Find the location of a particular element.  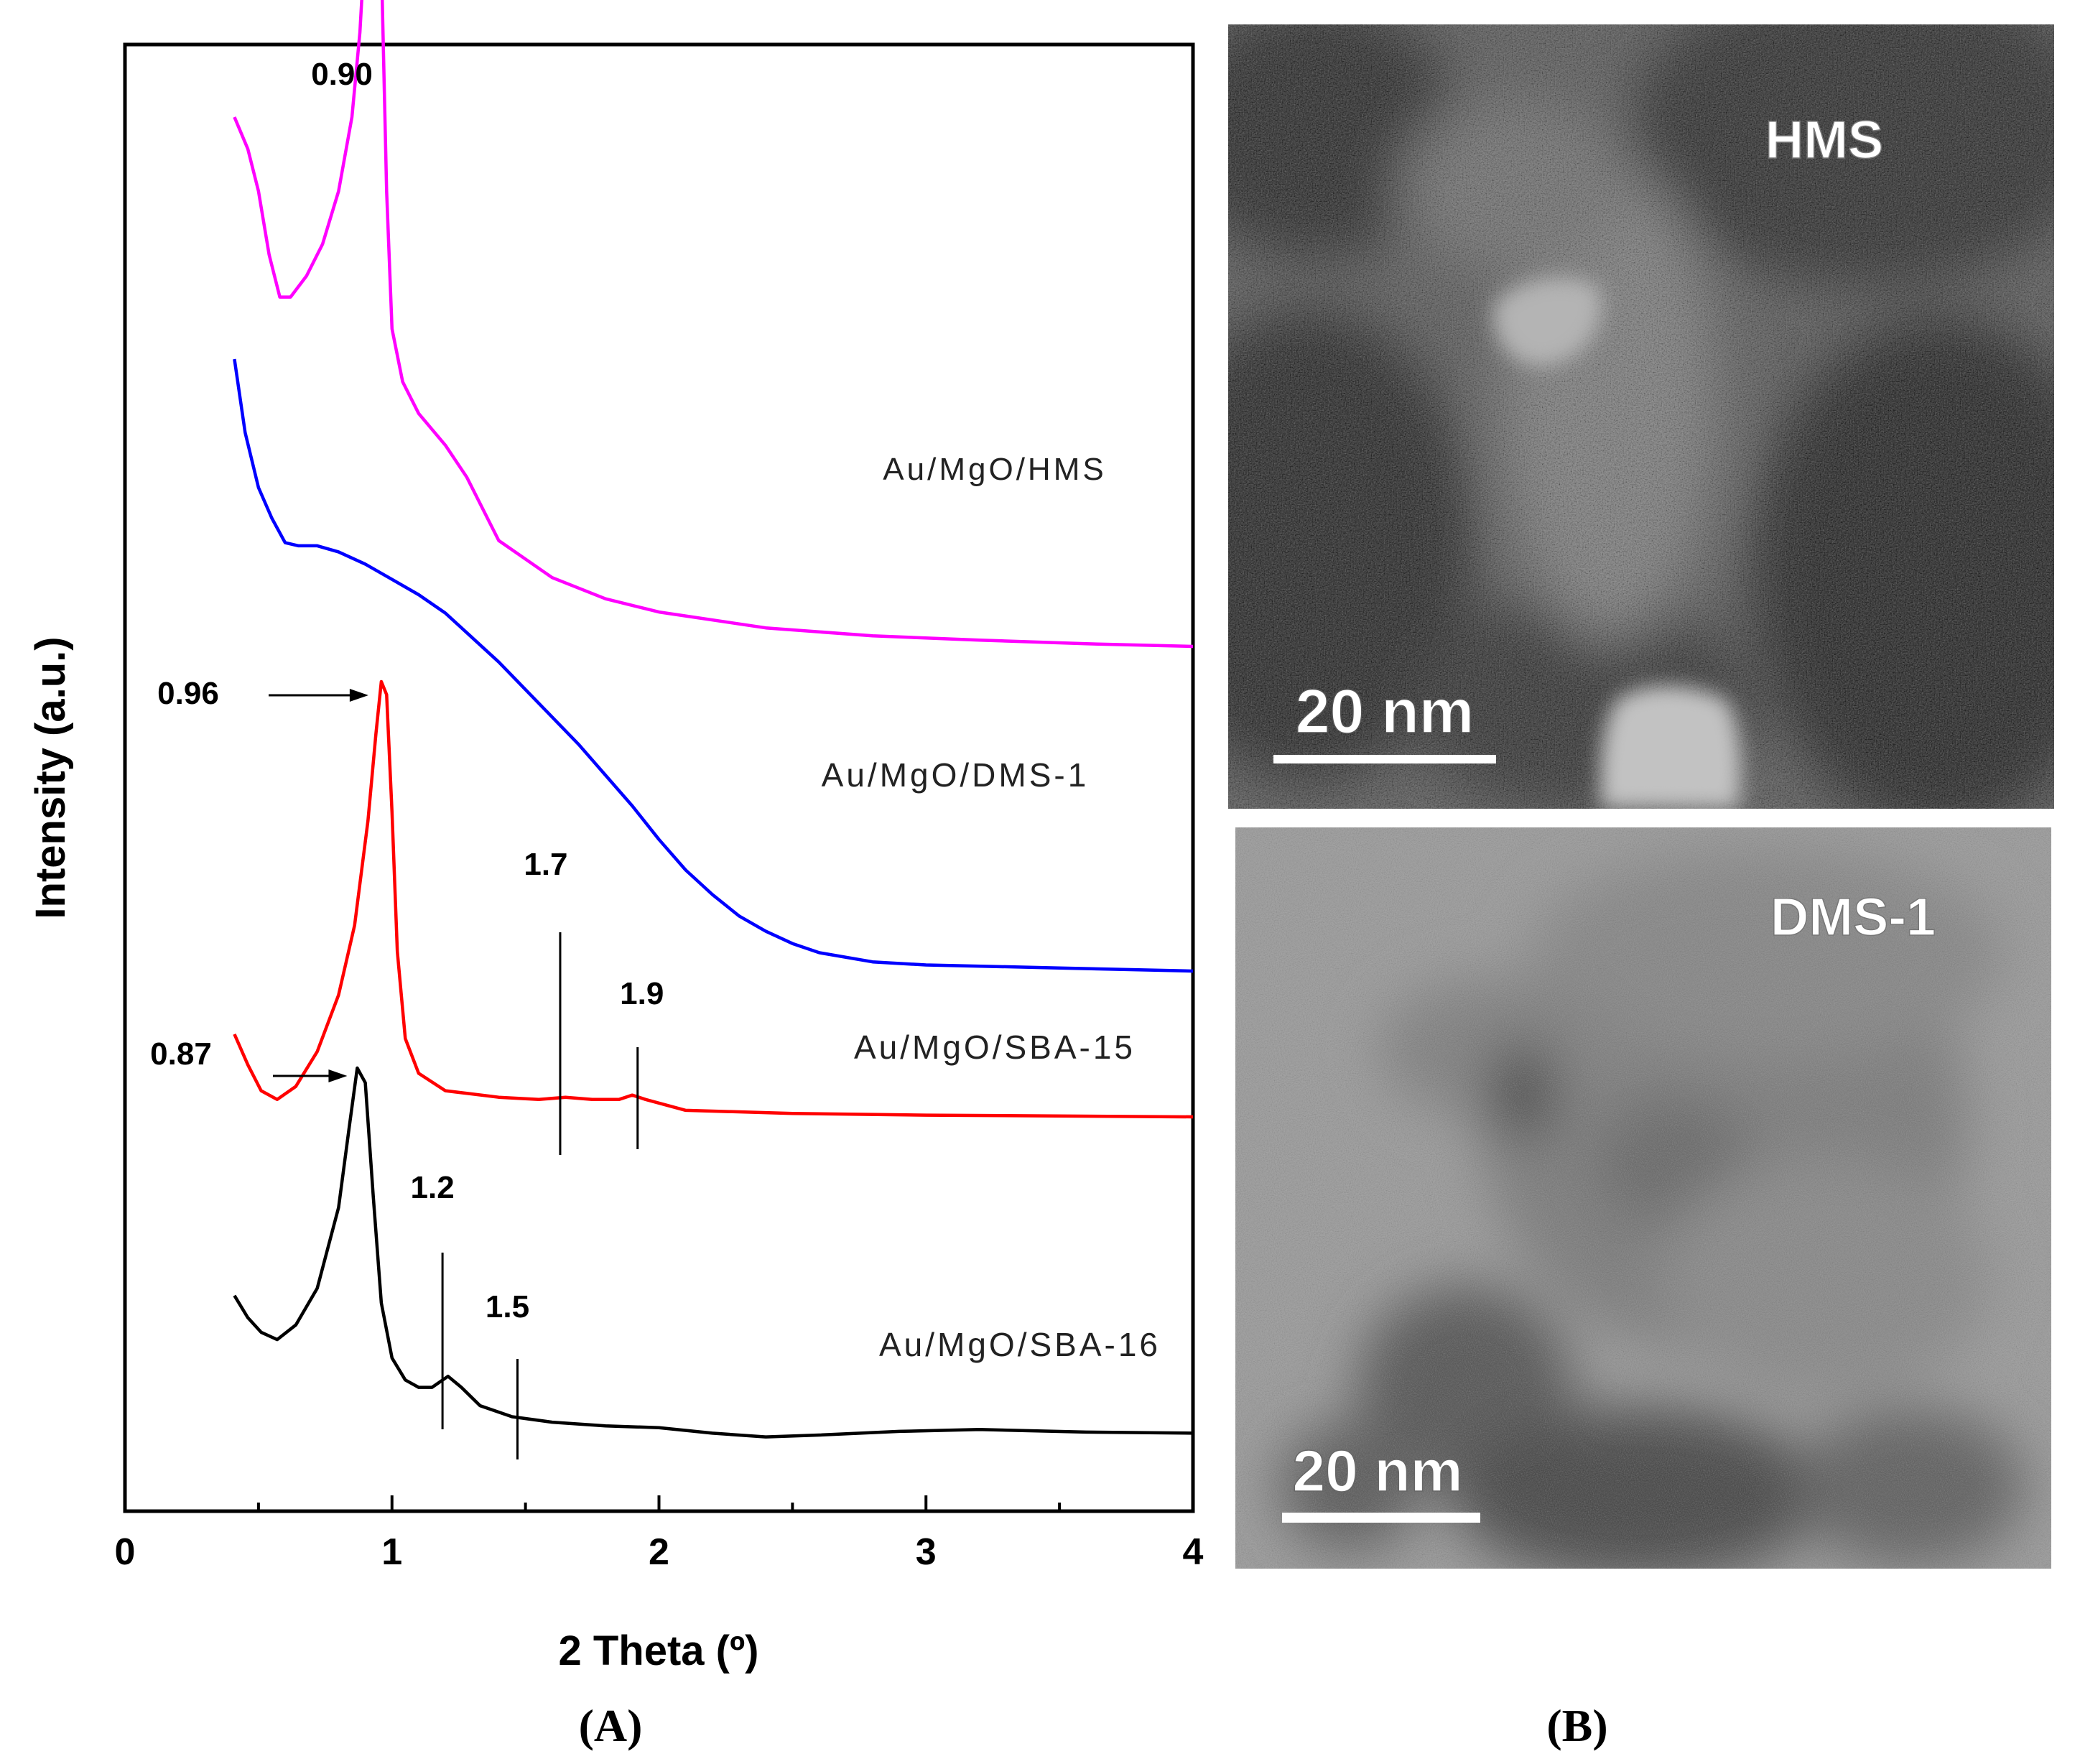

series-label: Au/MgO/HMS is located at coordinates (994, 470).